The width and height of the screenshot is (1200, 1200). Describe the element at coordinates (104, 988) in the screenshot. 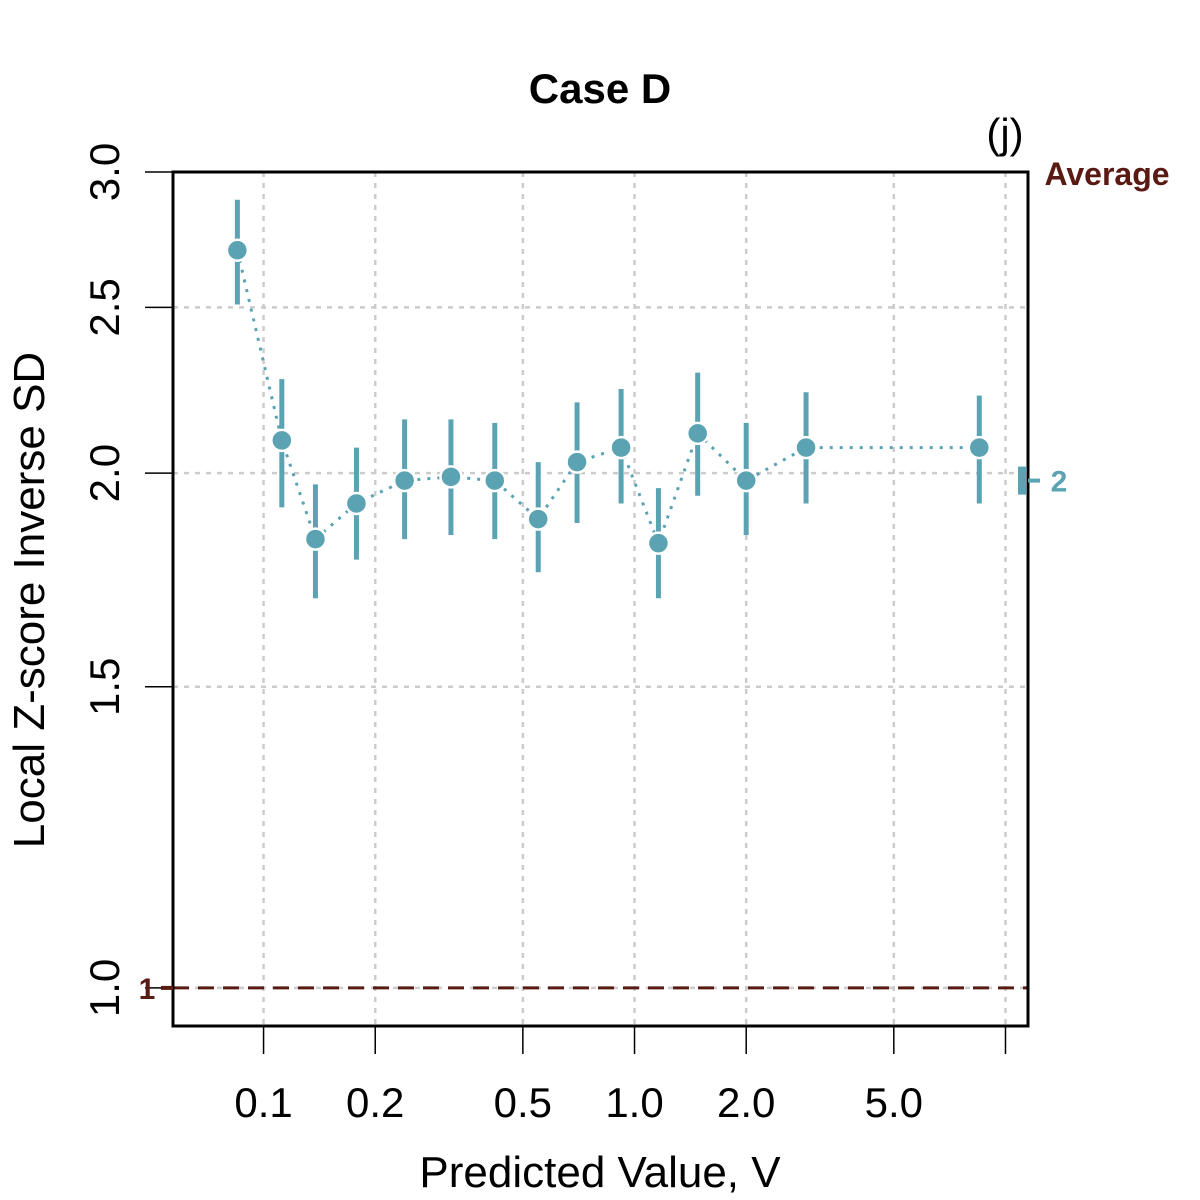

I see `y-tick-label: 1.0` at that location.